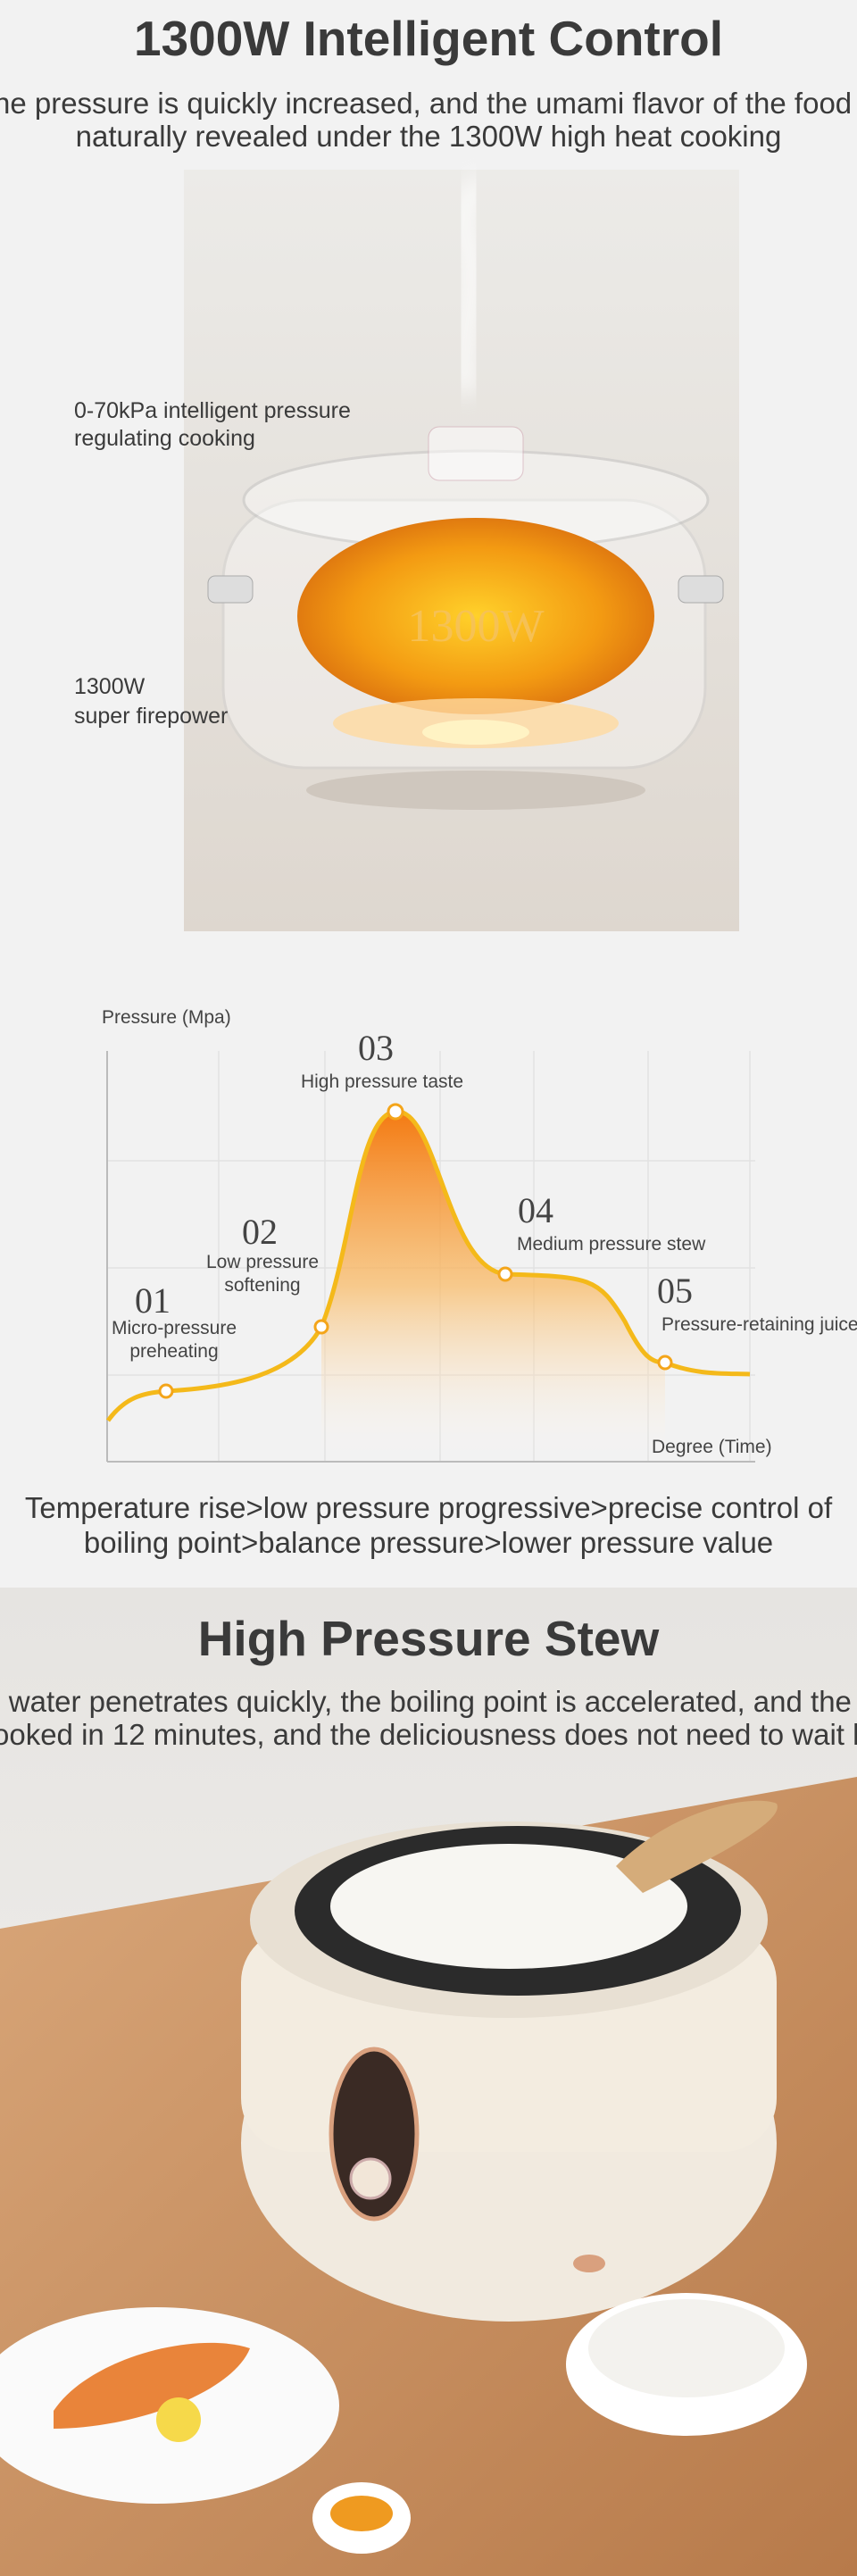 The image size is (857, 2576). Describe the element at coordinates (110, 686) in the screenshot. I see `feature-label: 1300W` at that location.